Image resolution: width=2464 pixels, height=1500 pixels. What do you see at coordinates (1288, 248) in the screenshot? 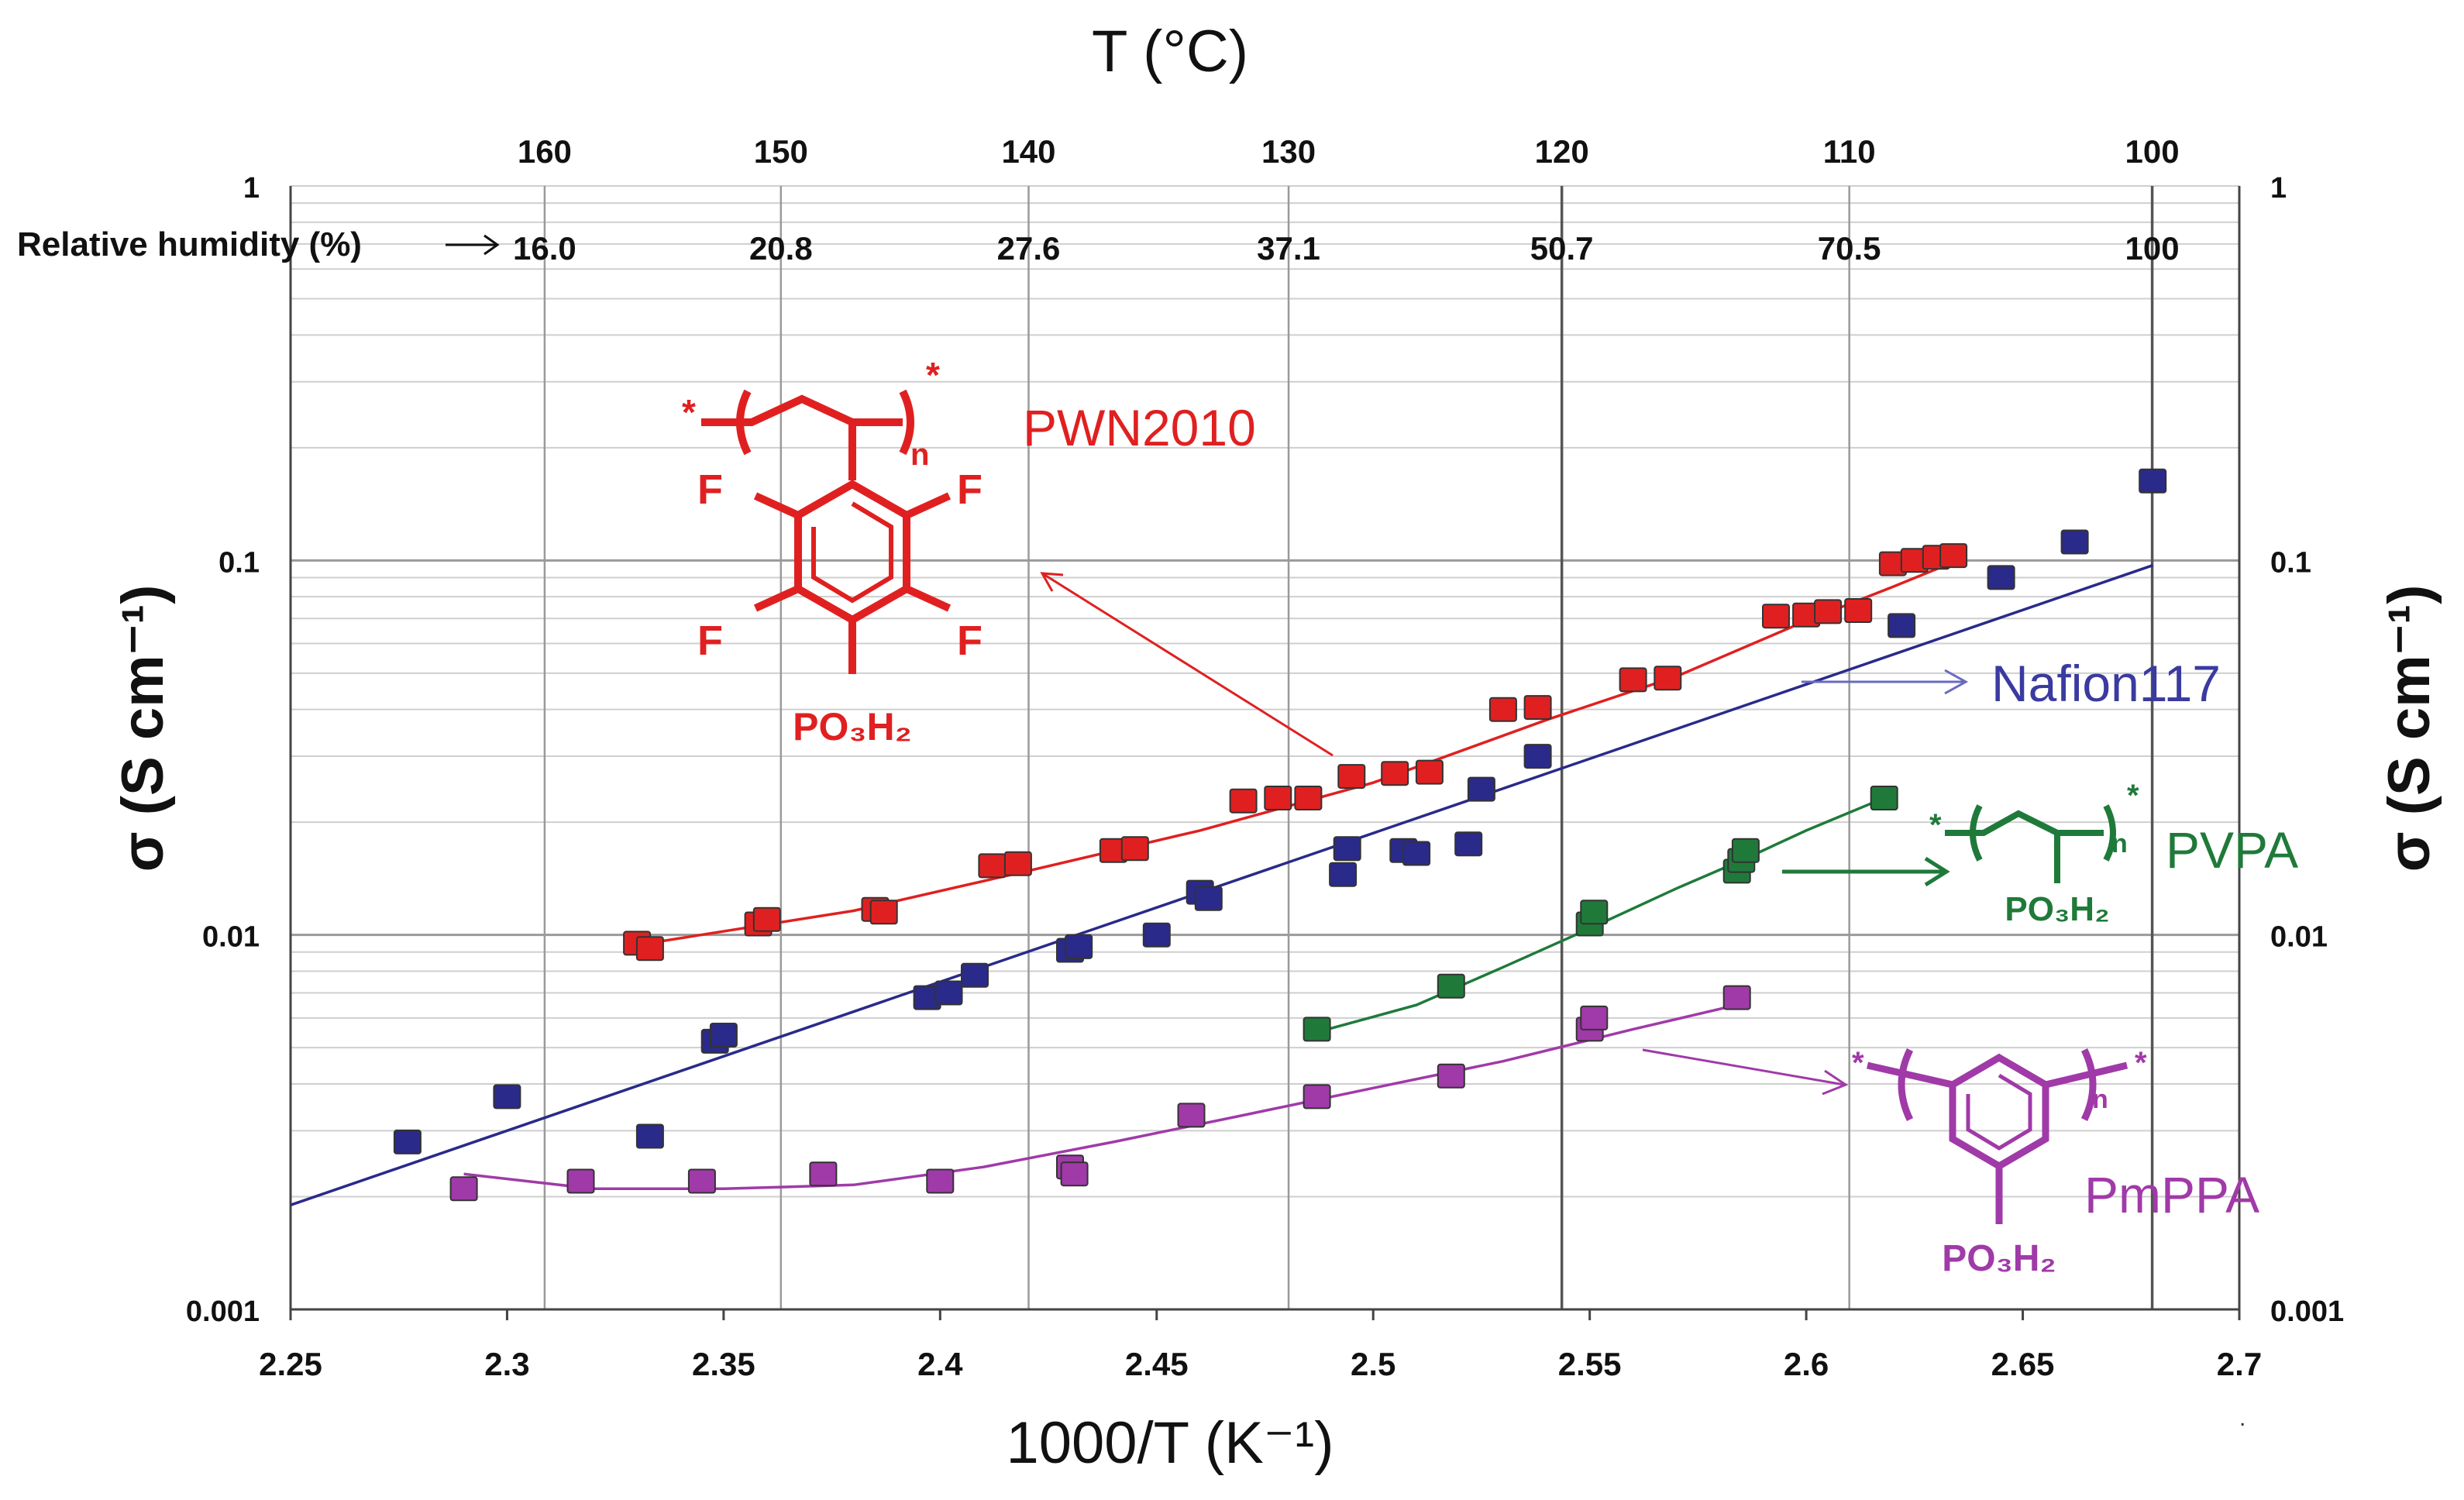
I see `humidity-tick: 37.1` at bounding box center [1288, 248].